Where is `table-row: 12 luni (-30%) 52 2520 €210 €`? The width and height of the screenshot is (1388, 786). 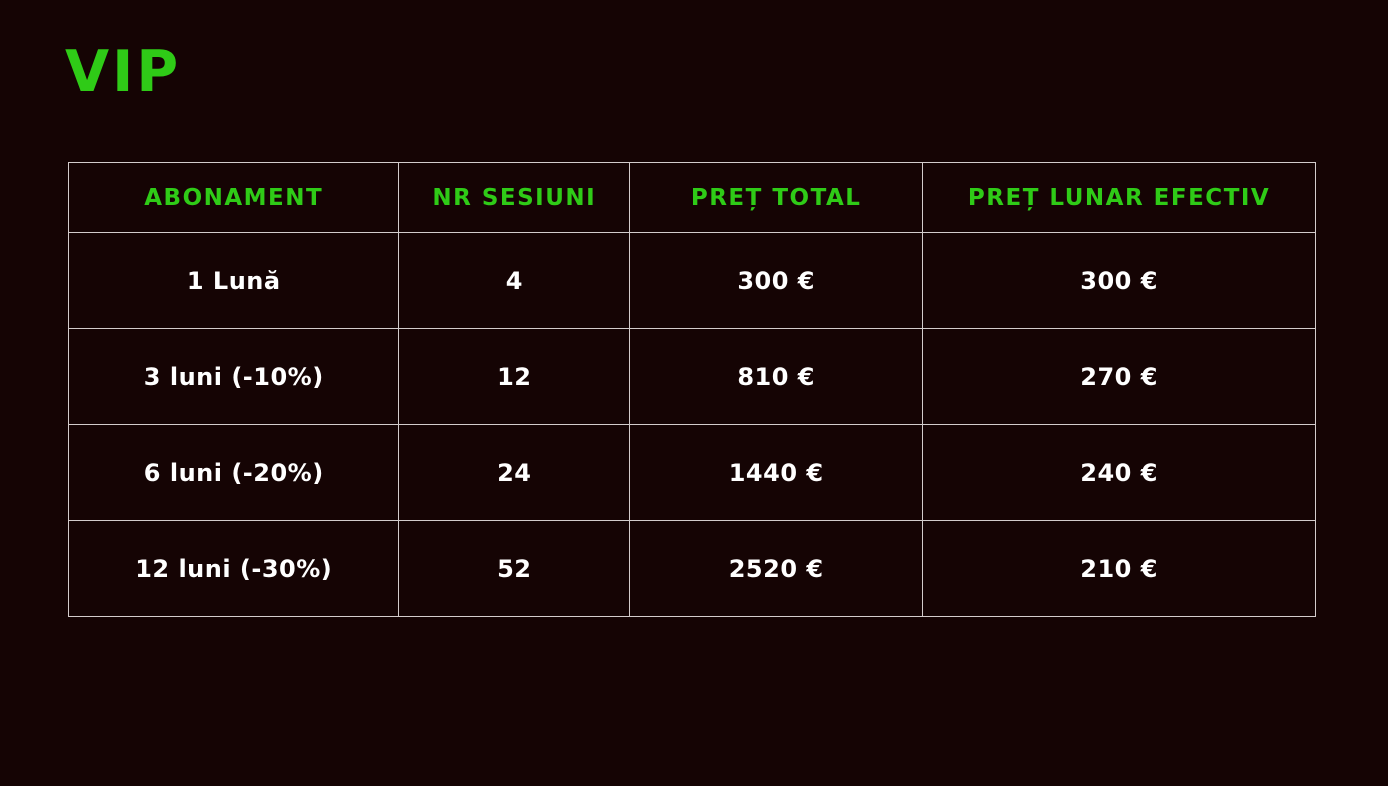 table-row: 12 luni (-30%) 52 2520 €210 € is located at coordinates (691, 568).